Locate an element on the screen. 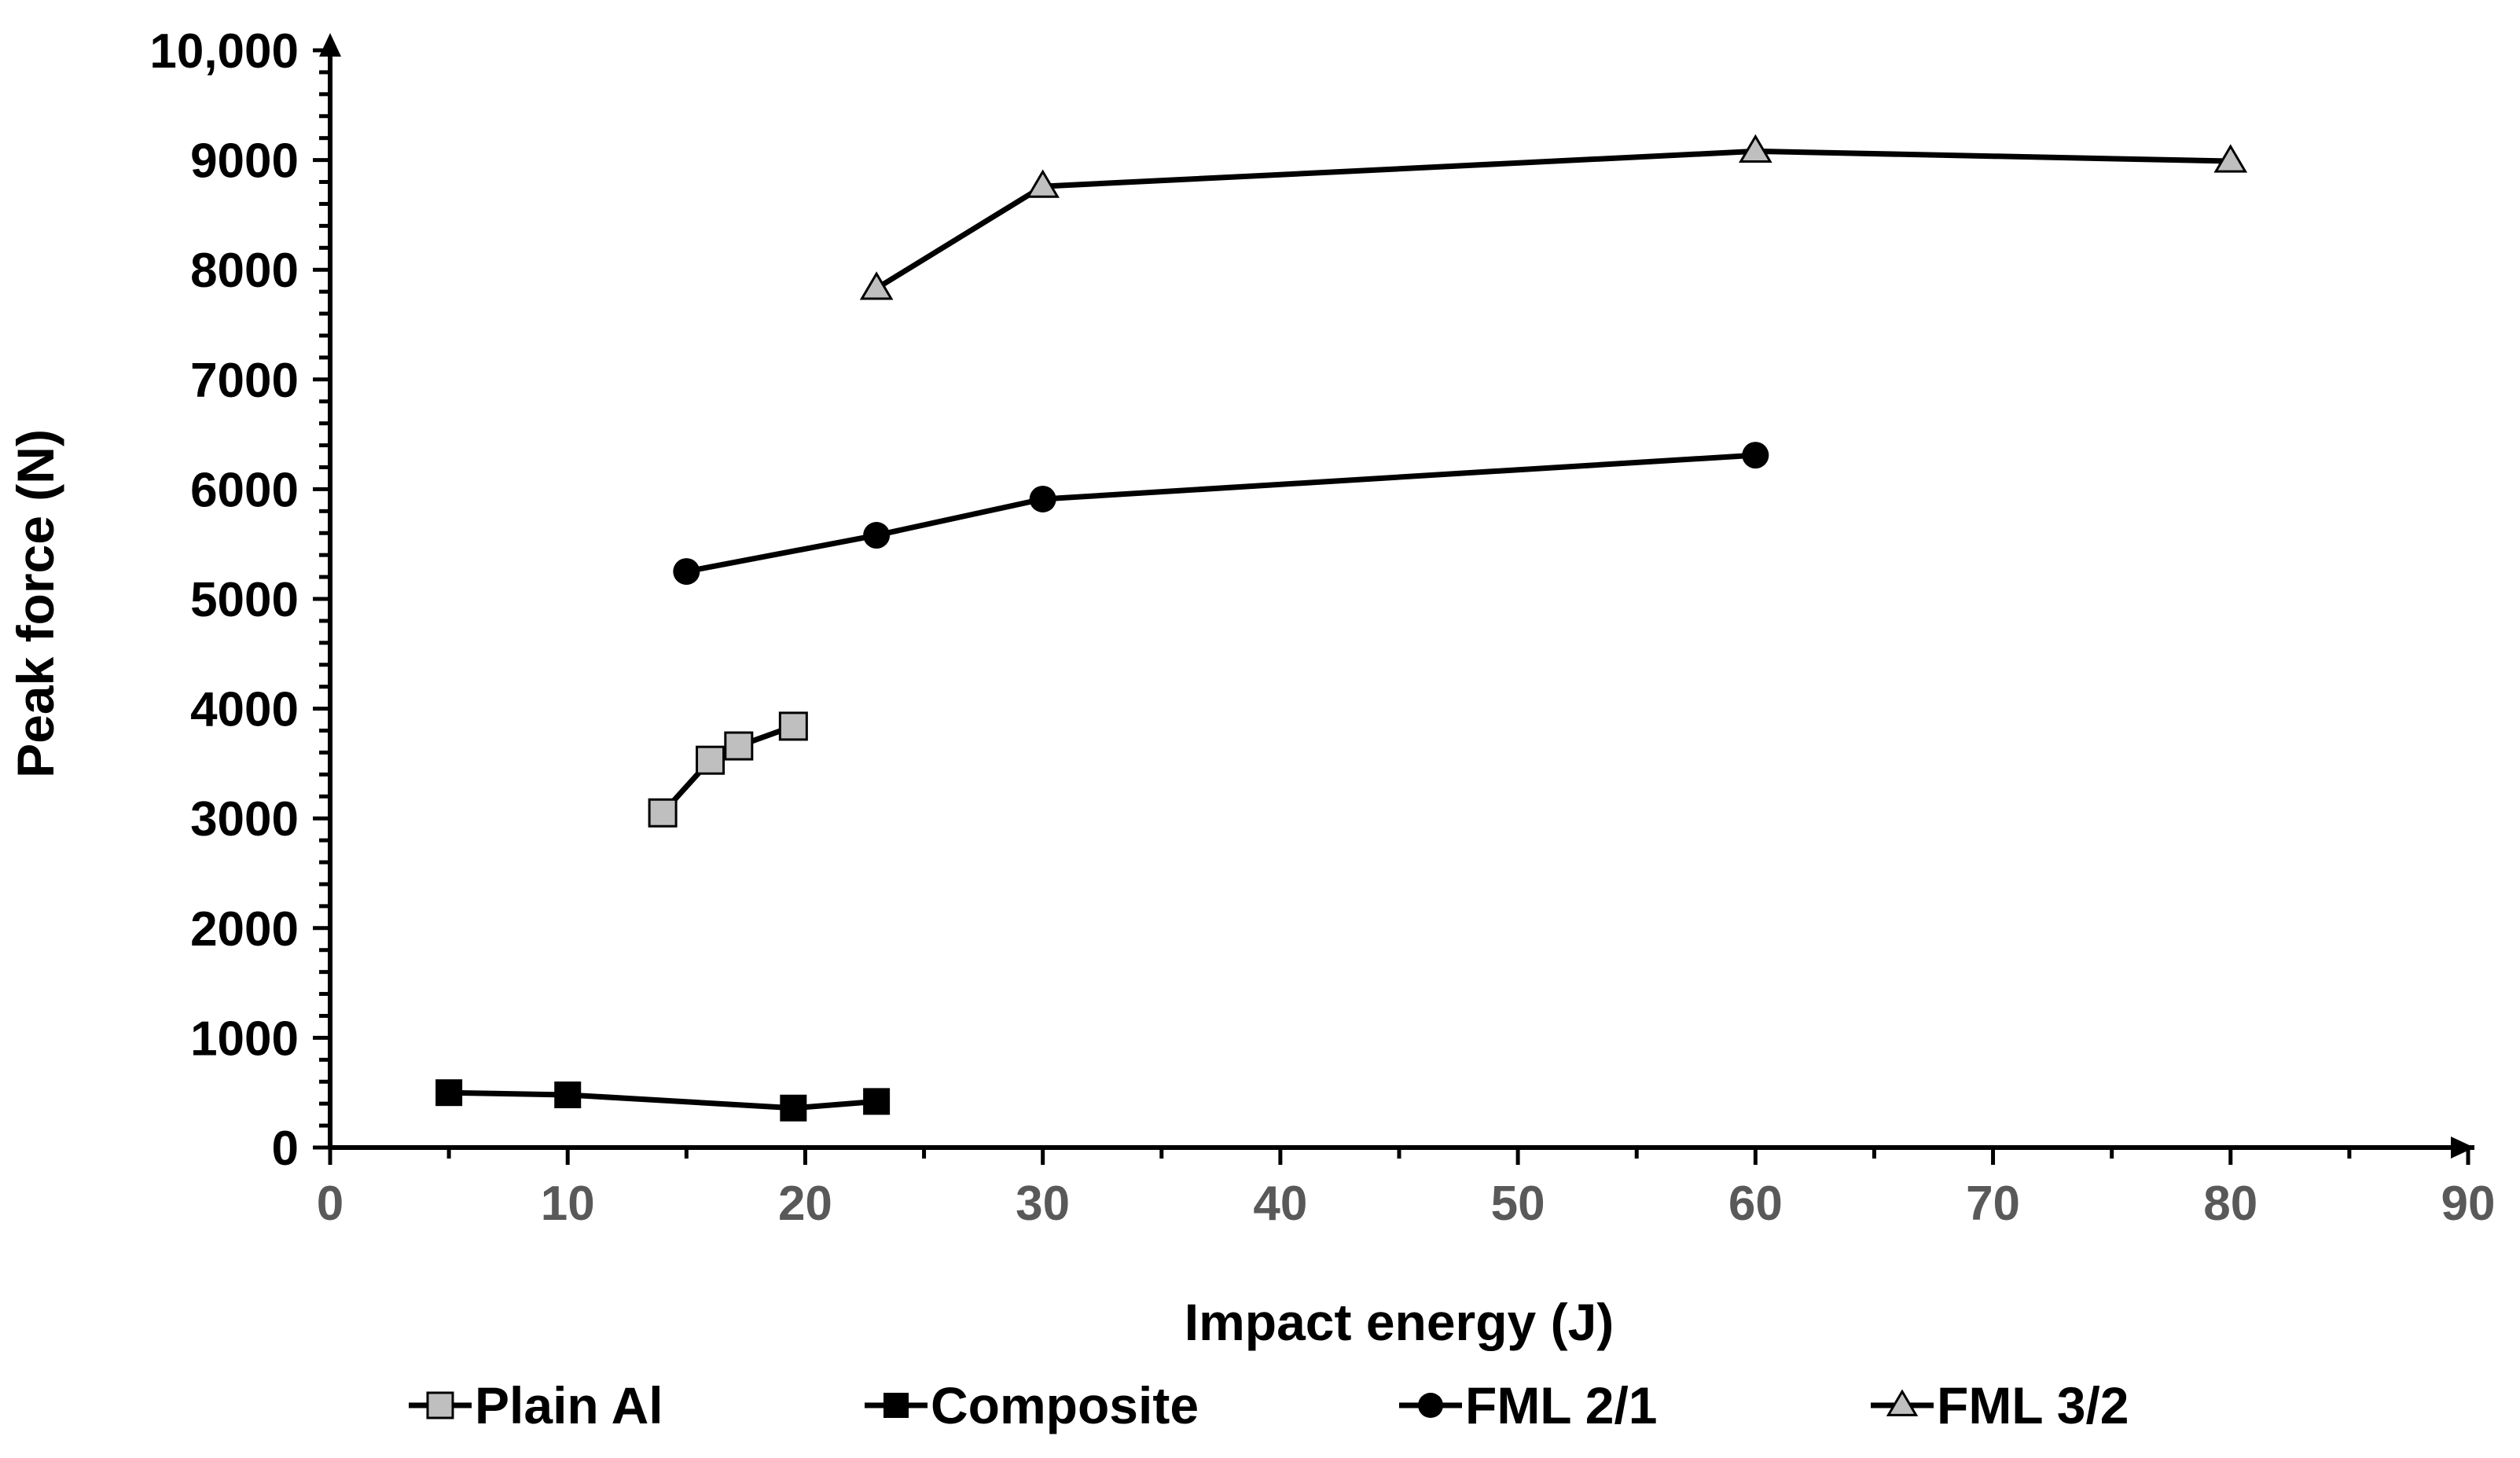  legend-item: FML 3/2 is located at coordinates (2000, 1405).